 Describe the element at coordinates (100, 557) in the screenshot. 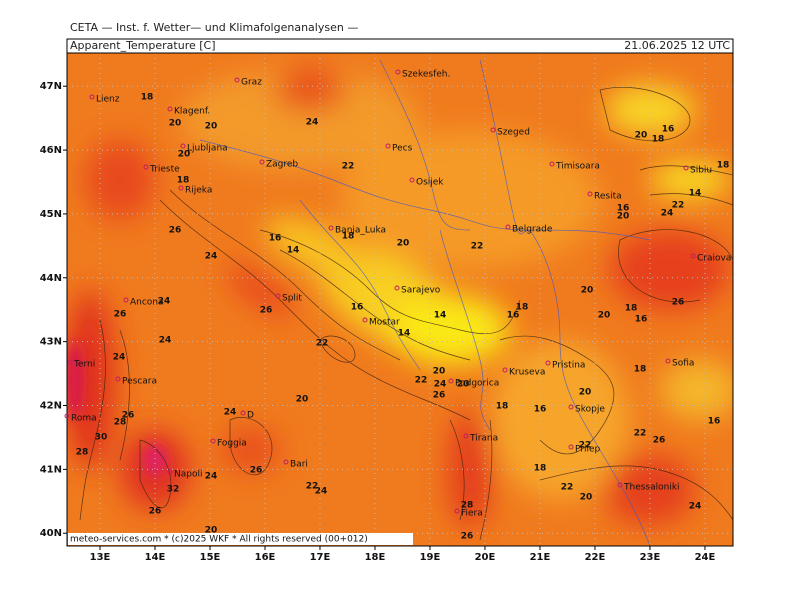

I see `lon-tick-label: 13E` at that location.